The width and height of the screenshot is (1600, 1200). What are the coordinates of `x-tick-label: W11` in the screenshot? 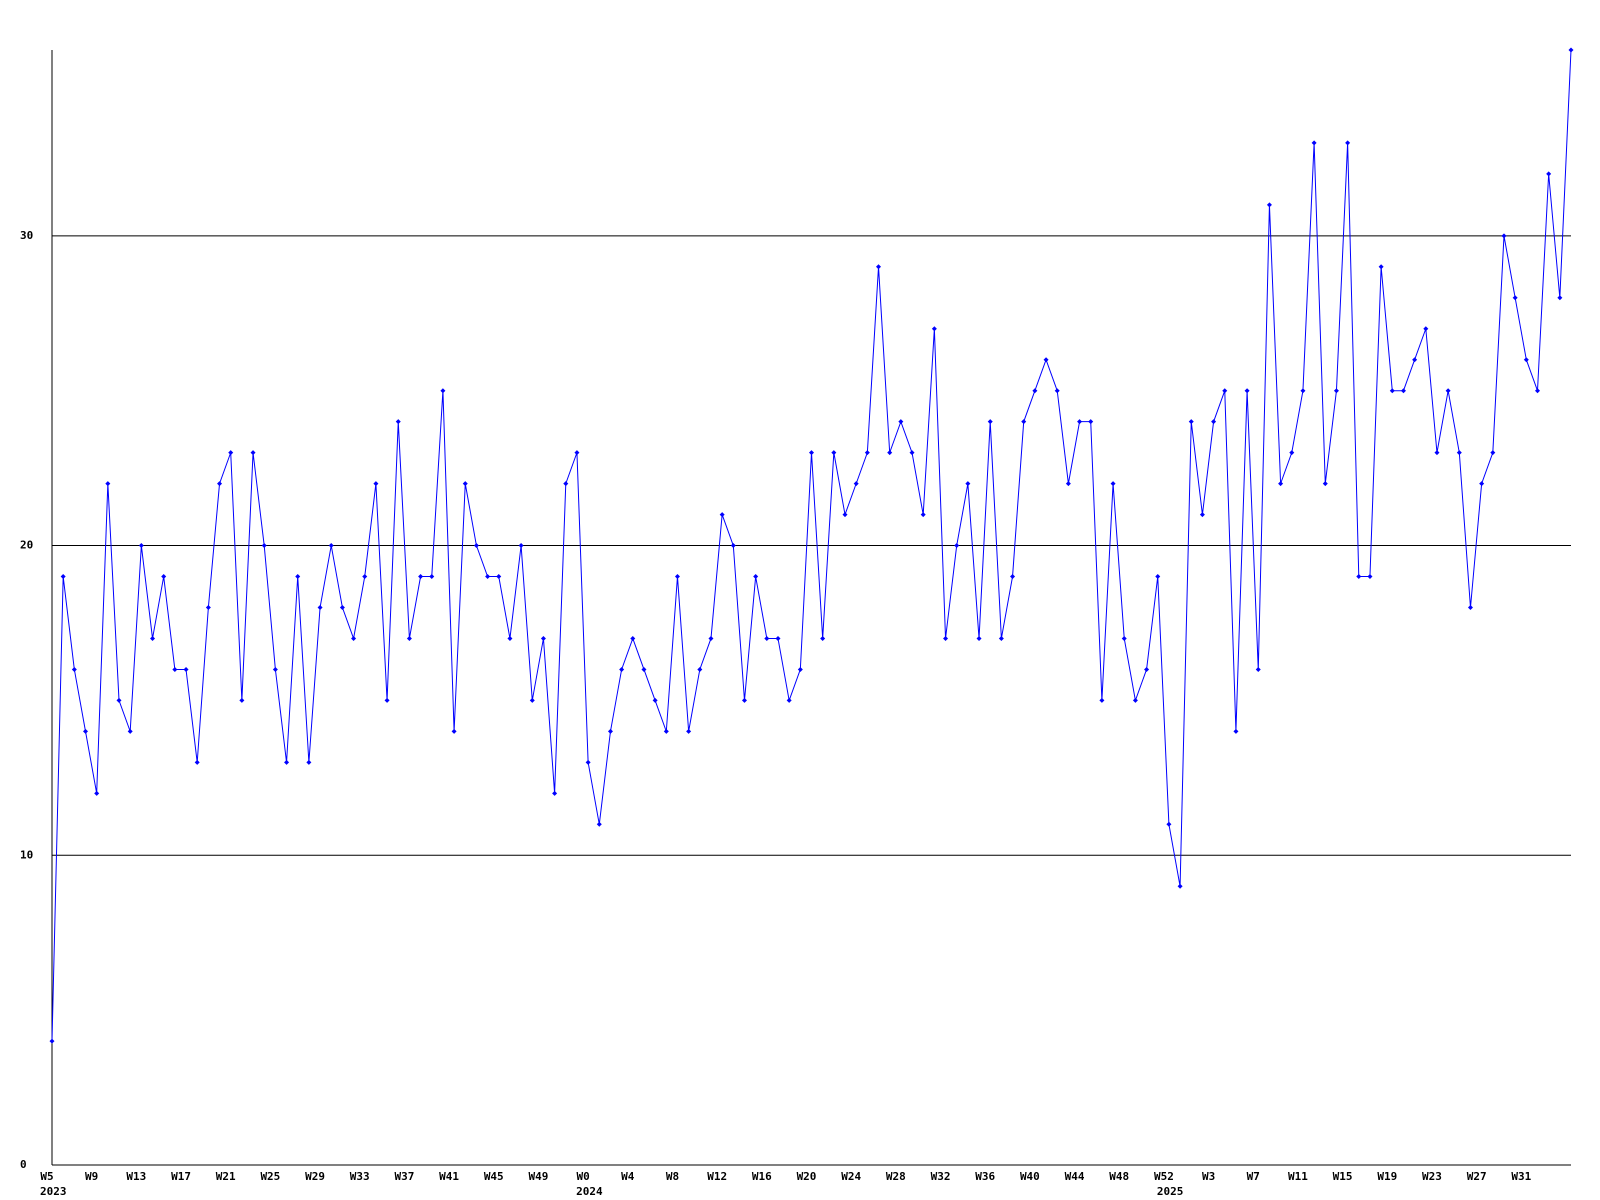 It's located at (1298, 1176).